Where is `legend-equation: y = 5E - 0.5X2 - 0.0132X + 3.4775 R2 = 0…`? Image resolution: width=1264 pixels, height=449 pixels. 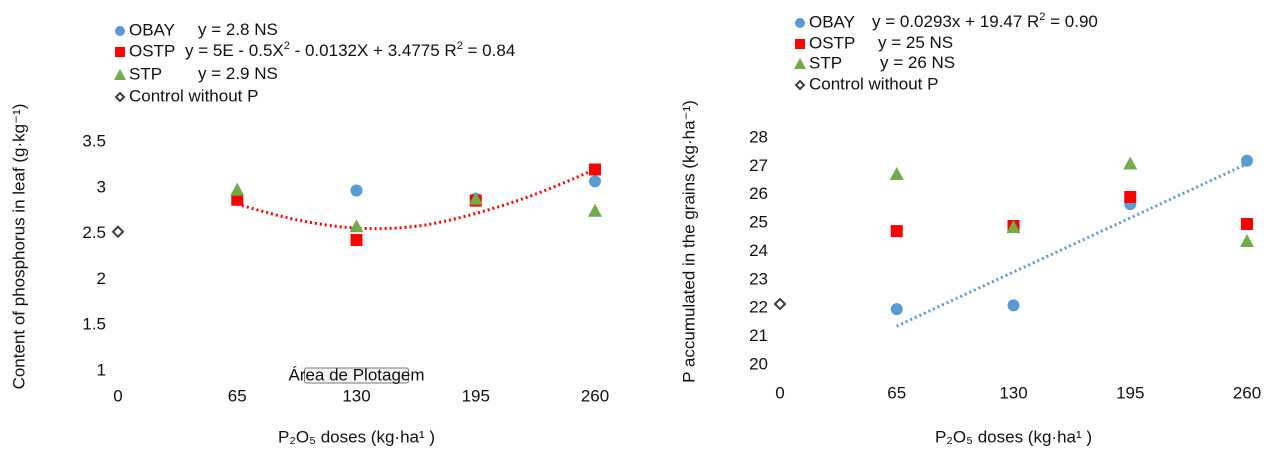
legend-equation: y = 5E - 0.5X2 - 0.0132X + 3.4775 R2 = 0… is located at coordinates (350, 50).